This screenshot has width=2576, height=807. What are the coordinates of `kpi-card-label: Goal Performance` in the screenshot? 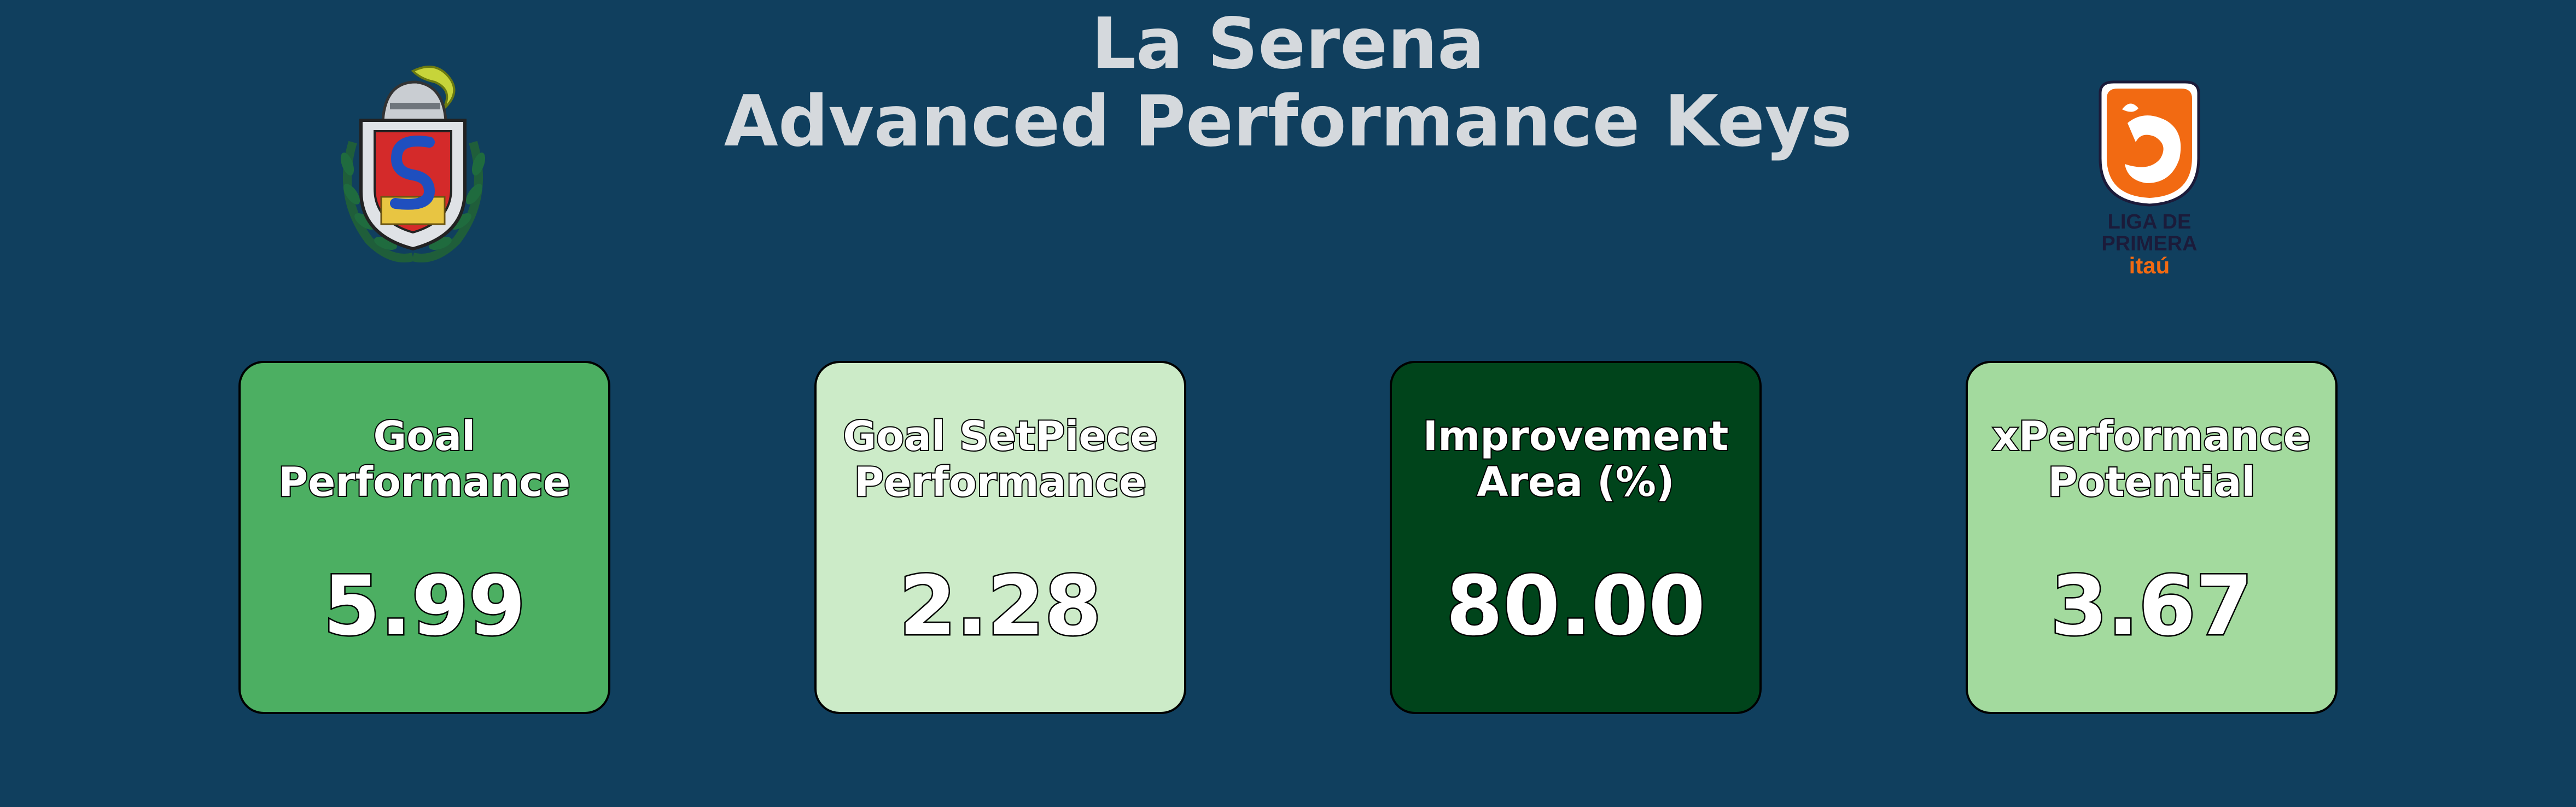 It's located at (424, 459).